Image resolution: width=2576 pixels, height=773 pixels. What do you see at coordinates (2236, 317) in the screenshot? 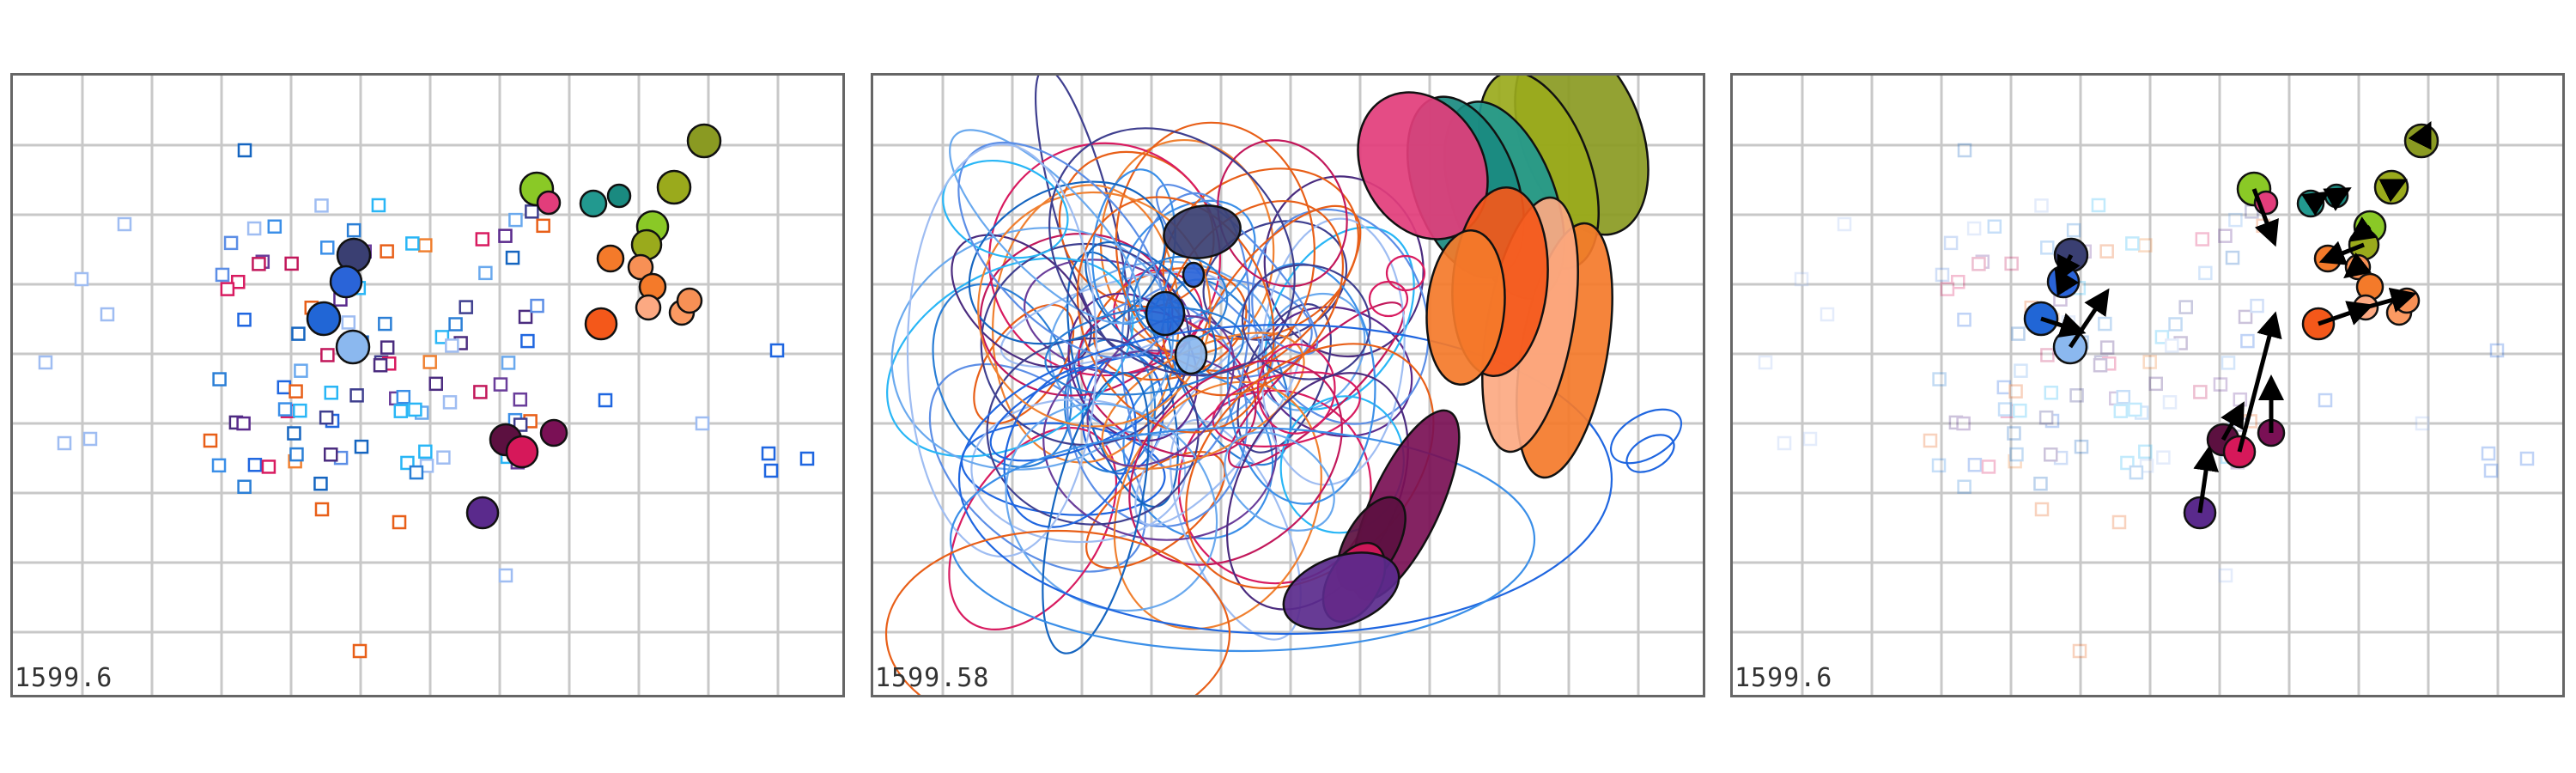
I see `motion-arrows` at bounding box center [2236, 317].